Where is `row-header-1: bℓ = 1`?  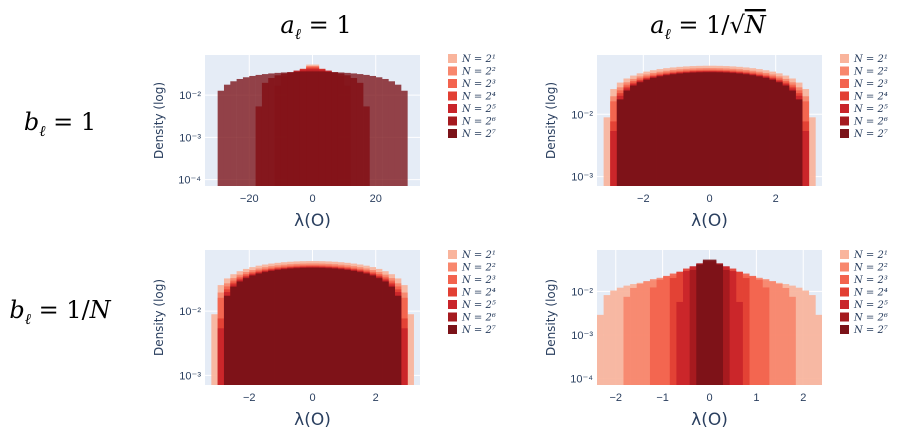 row-header-1: bℓ = 1 is located at coordinates (60, 124).